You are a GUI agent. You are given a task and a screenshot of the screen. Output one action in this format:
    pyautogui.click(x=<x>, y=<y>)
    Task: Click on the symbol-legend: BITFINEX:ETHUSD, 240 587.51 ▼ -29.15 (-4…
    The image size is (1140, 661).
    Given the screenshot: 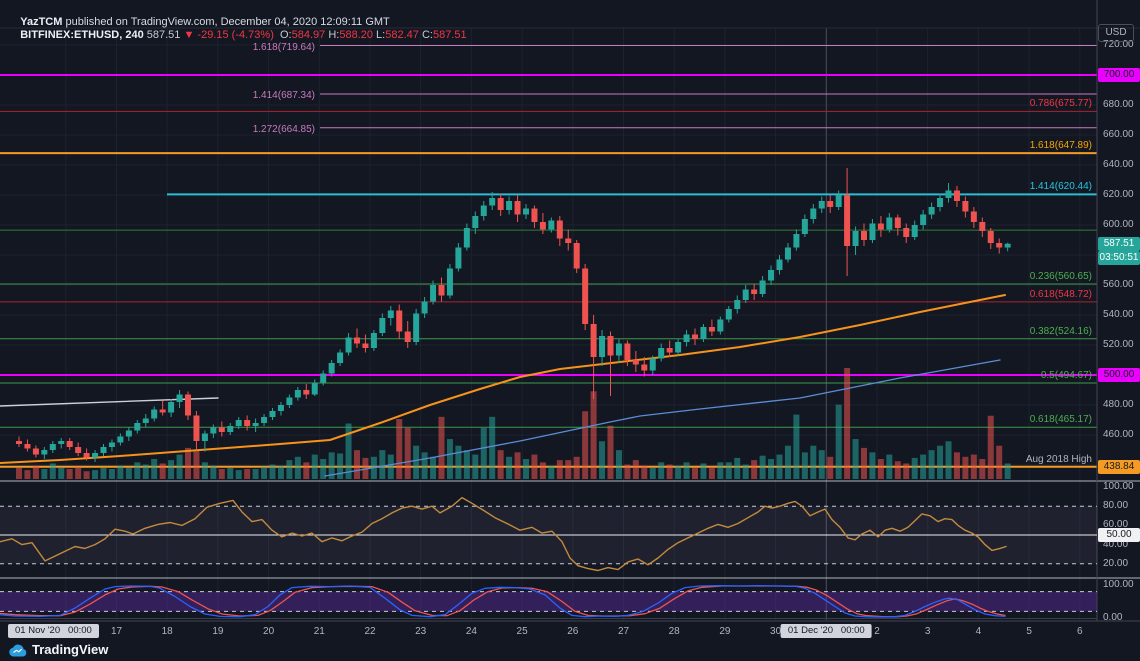 What is the action you would take?
    pyautogui.click(x=237, y=35)
    